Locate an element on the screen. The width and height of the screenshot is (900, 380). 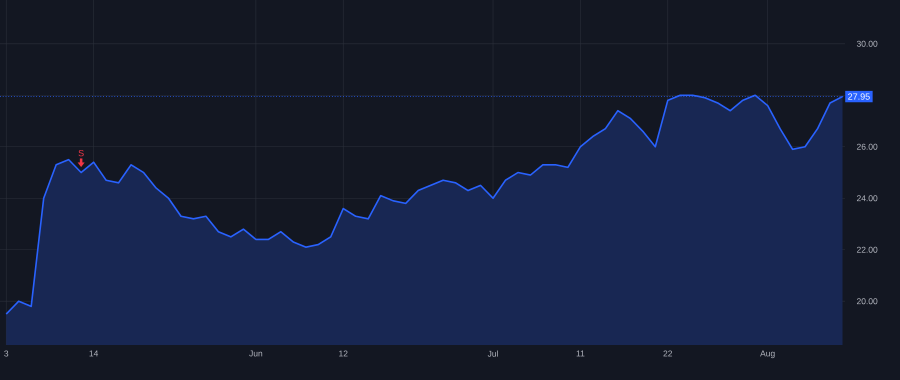
x-tick-label: 3 is located at coordinates (6, 353).